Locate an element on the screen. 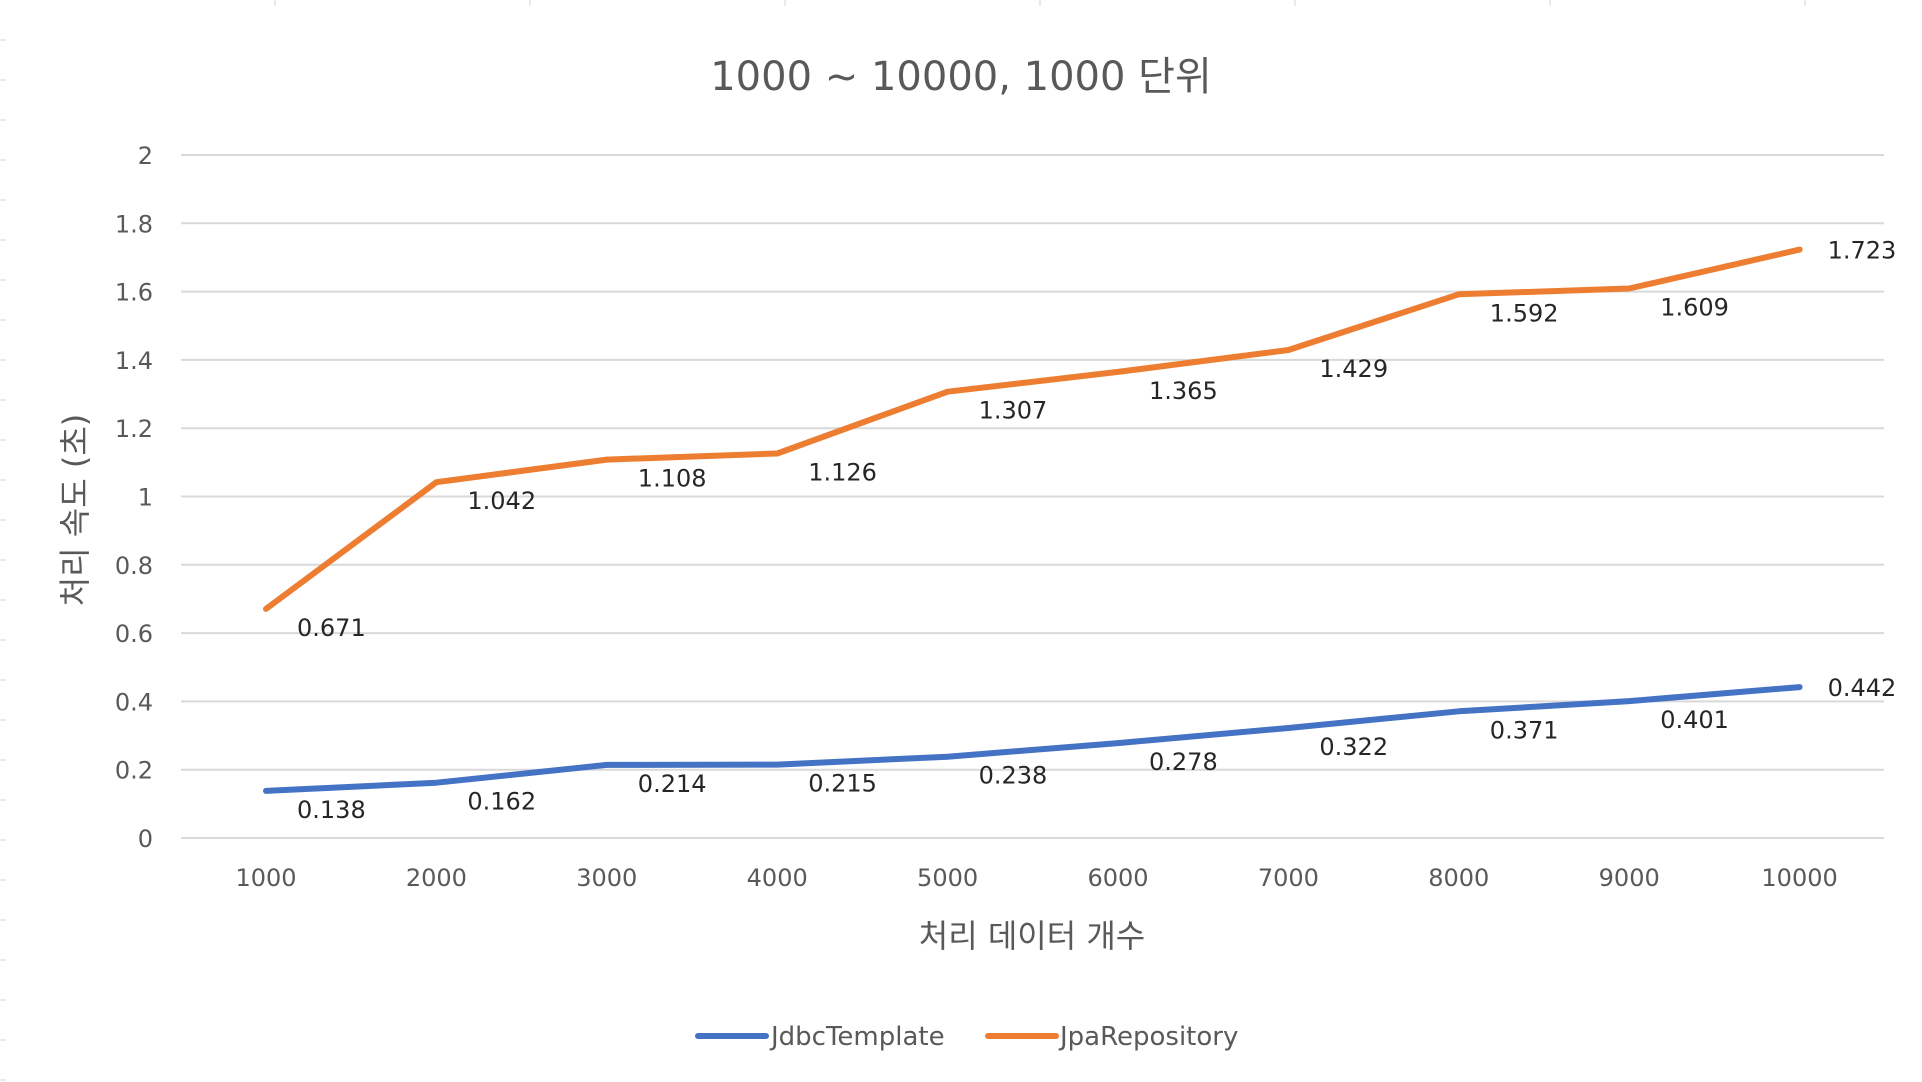  data-label-jparepository: 1.429 is located at coordinates (1353, 369).